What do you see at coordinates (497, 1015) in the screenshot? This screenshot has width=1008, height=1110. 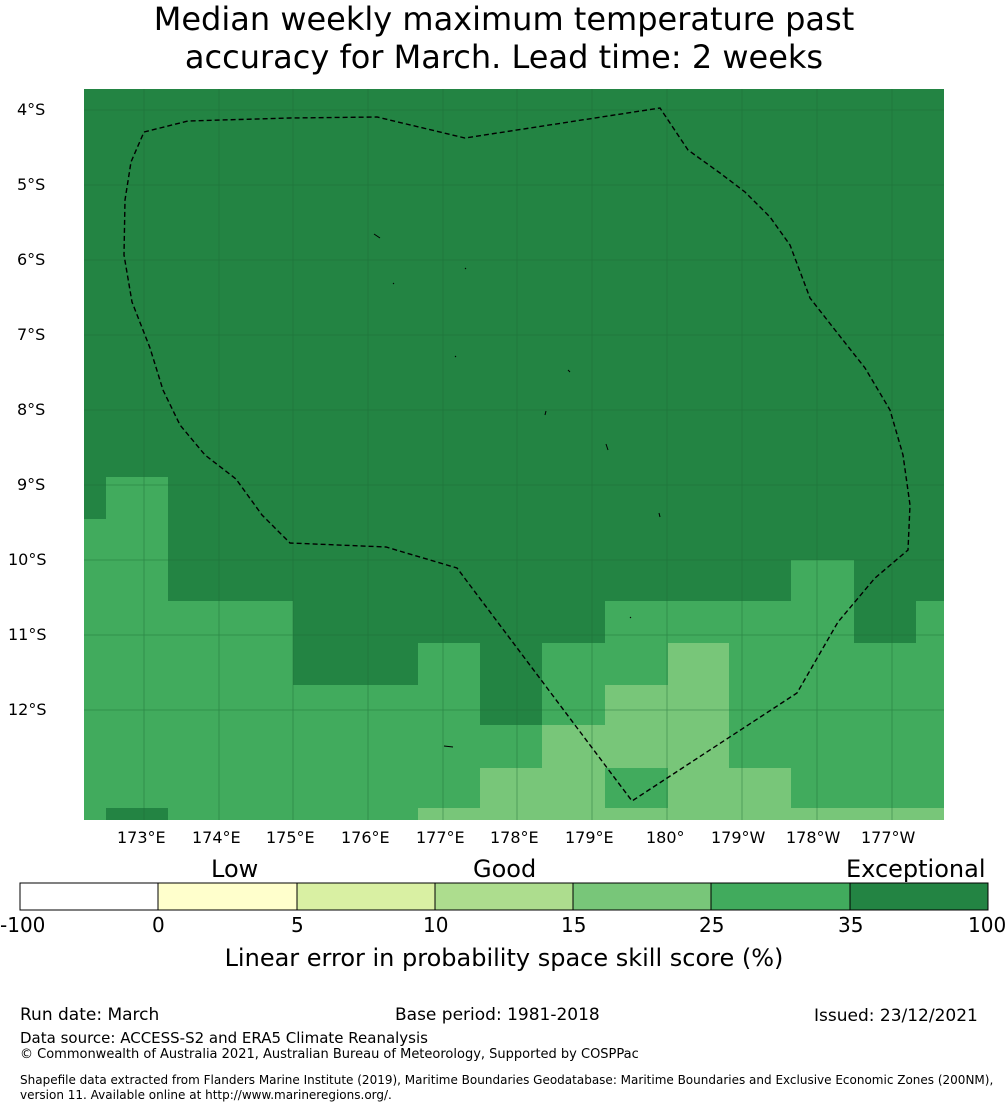 I see `base-period: Base period: 1981-2018` at bounding box center [497, 1015].